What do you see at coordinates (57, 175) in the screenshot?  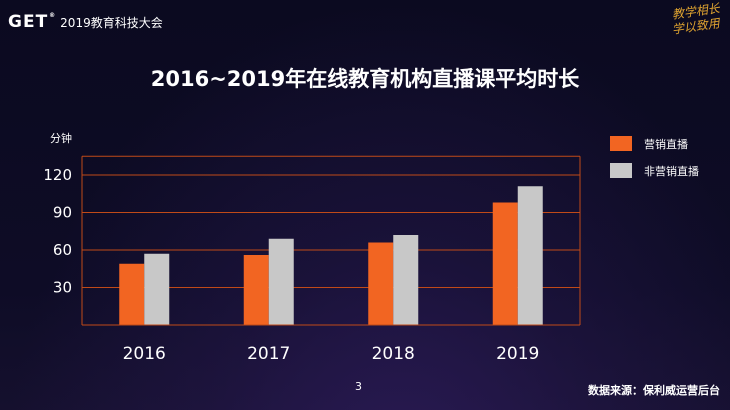 I see `y-tick-label-120: 120` at bounding box center [57, 175].